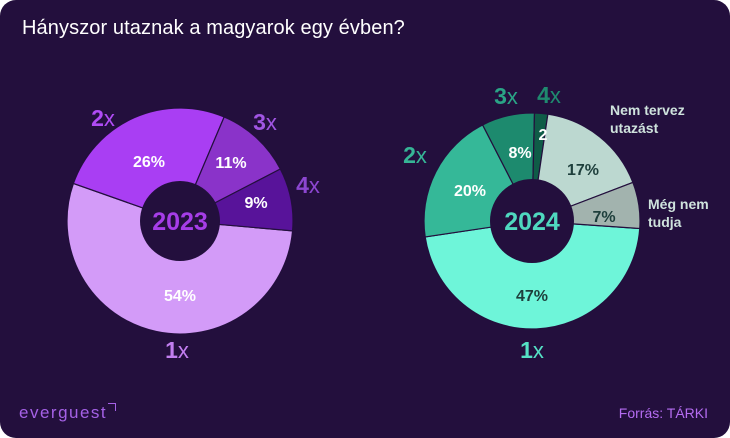 The width and height of the screenshot is (730, 438). What do you see at coordinates (678, 204) in the screenshot?
I see `category-label: Még nem` at bounding box center [678, 204].